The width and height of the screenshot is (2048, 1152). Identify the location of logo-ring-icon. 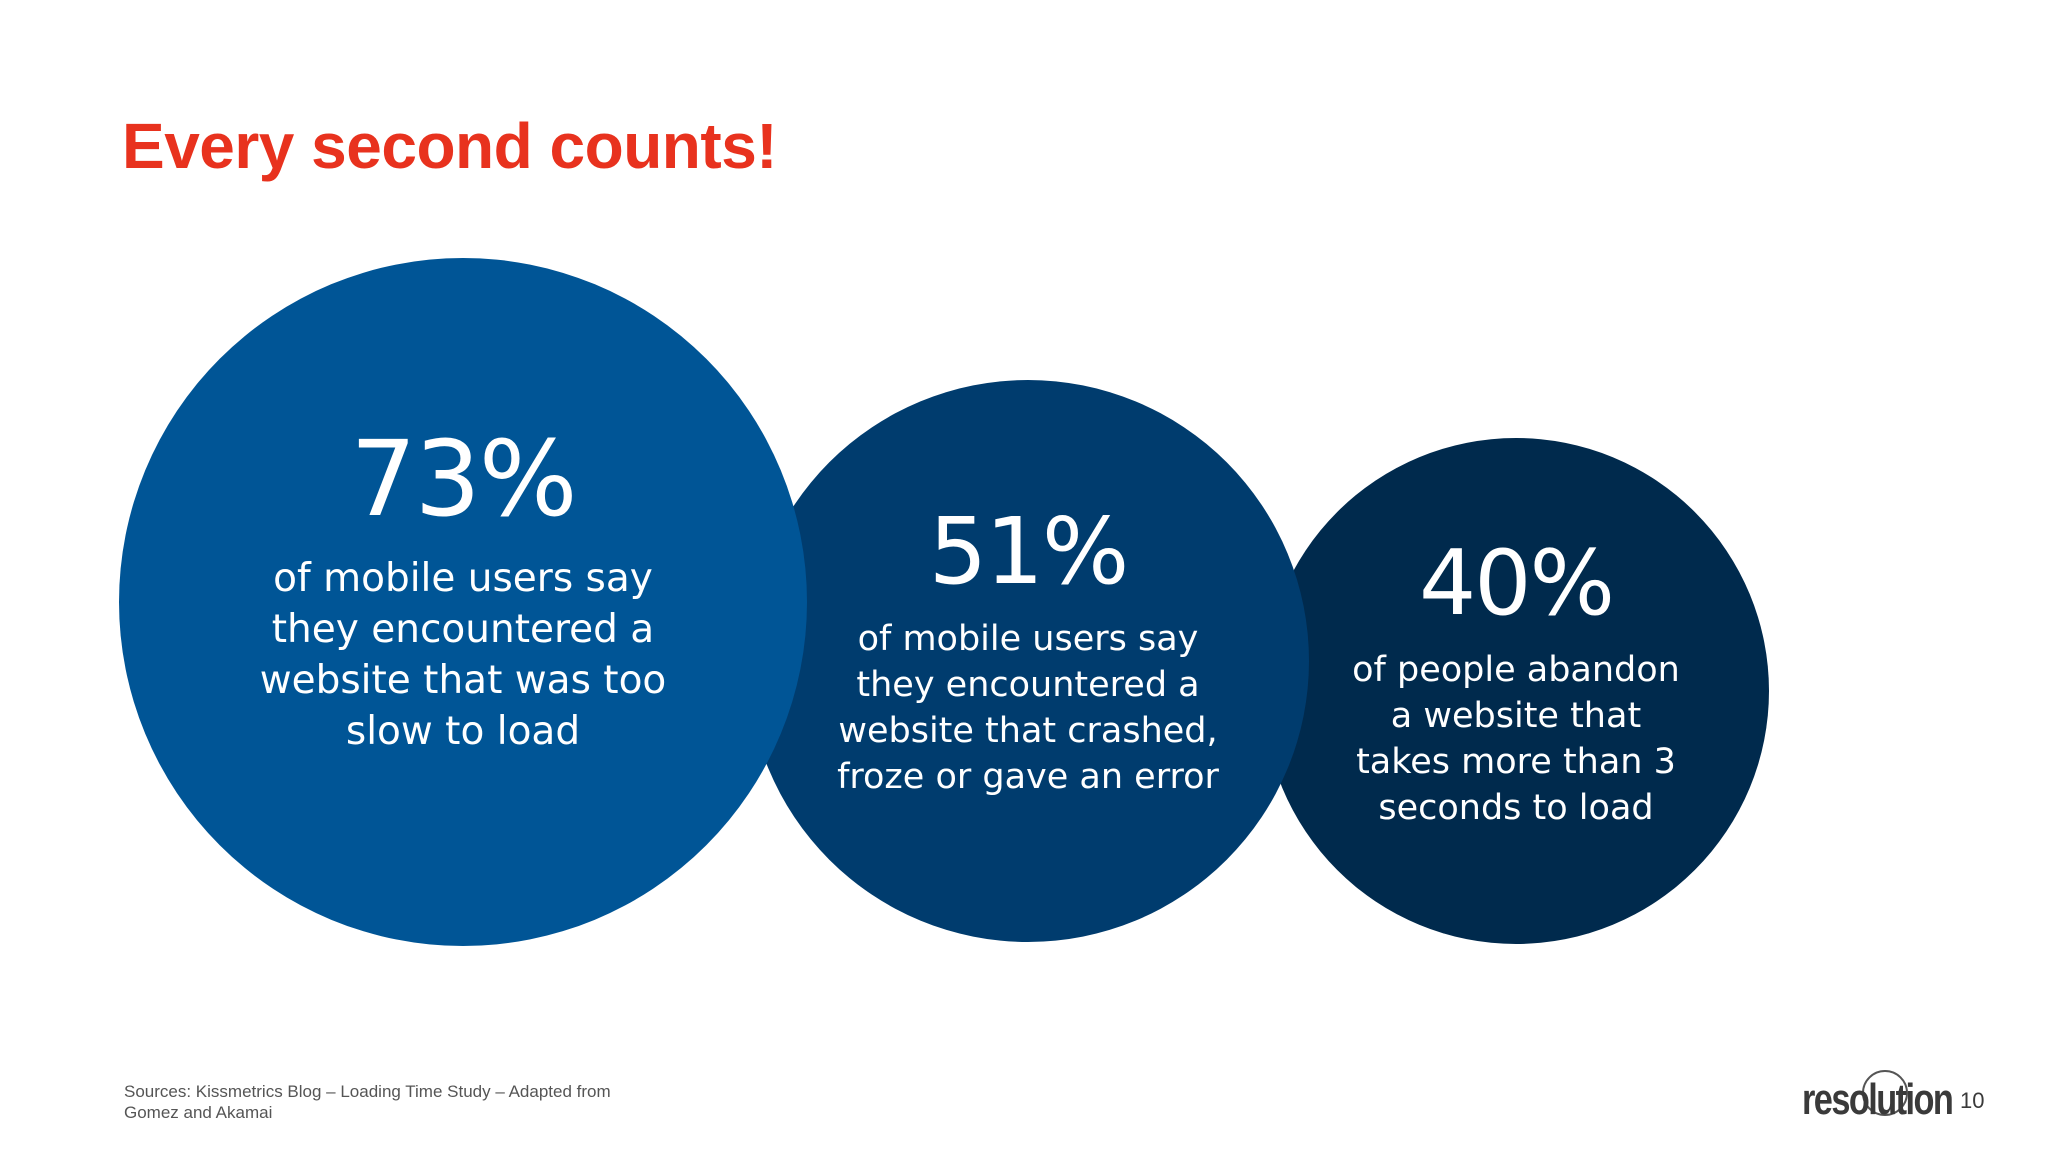
(1885, 1093).